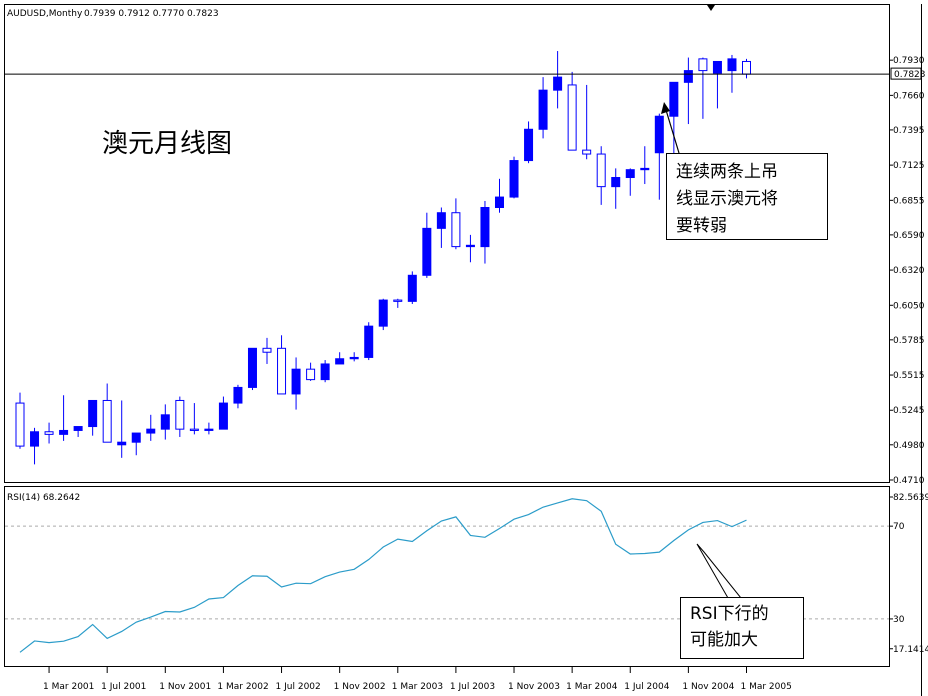 Image resolution: width=928 pixels, height=696 pixels. Describe the element at coordinates (701, 226) in the screenshot. I see `annotation-1-line-3: 要转弱` at that location.